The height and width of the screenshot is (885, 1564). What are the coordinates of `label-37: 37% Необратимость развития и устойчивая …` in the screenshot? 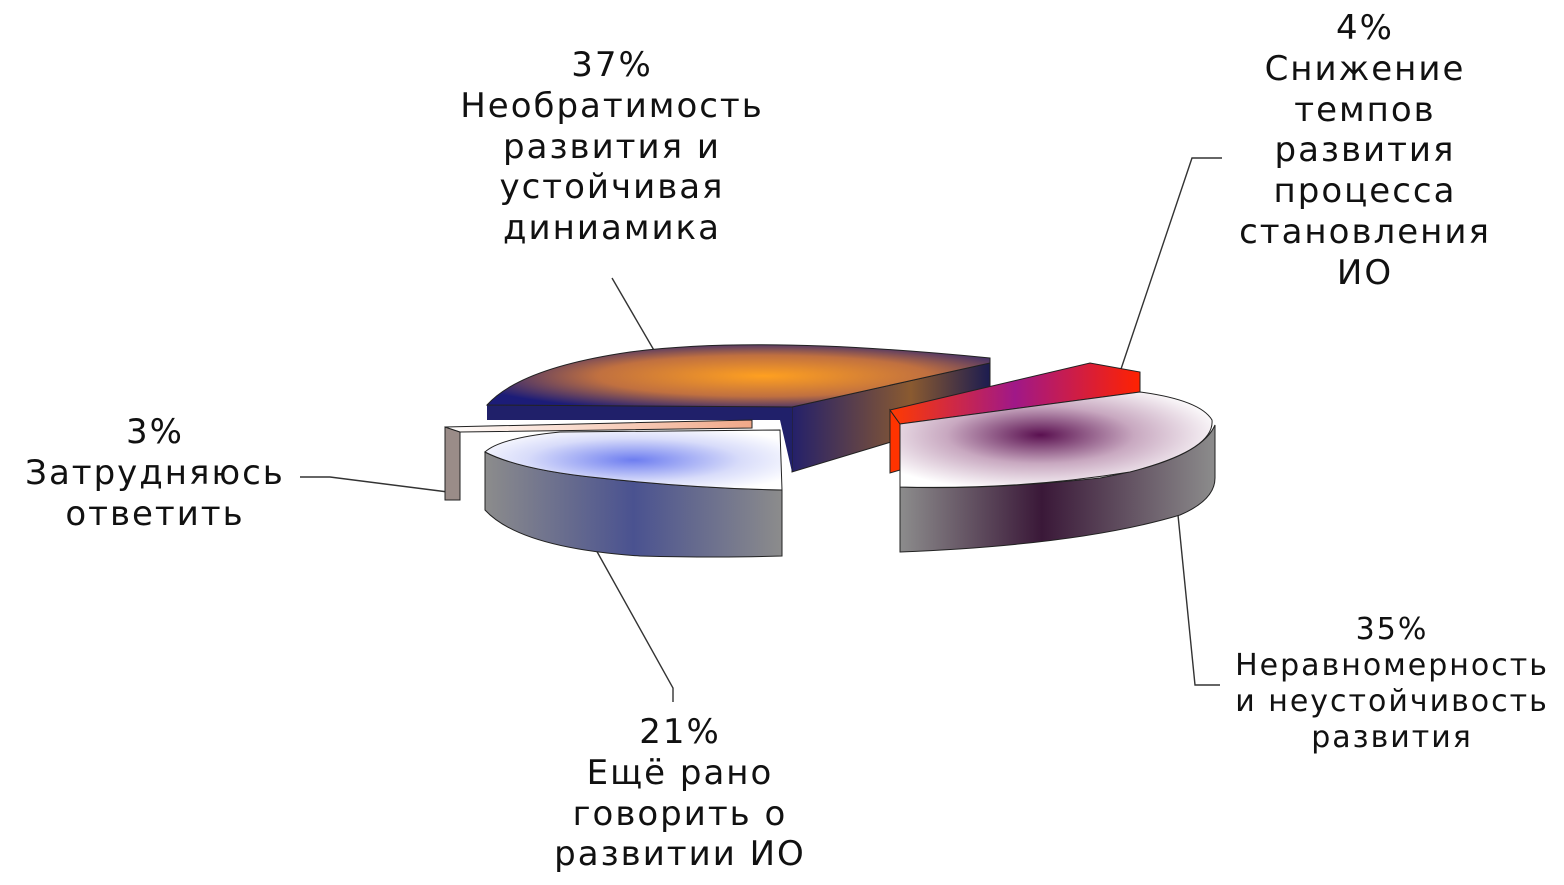 It's located at (612, 147).